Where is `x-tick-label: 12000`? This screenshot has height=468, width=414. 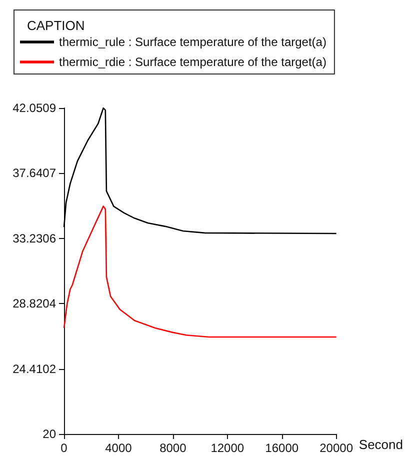 x-tick-label: 12000 is located at coordinates (227, 448).